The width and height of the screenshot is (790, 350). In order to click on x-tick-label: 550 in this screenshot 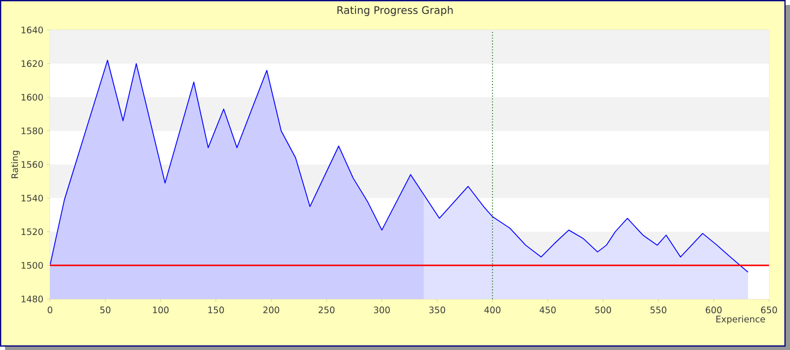, I will do `click(658, 310)`.